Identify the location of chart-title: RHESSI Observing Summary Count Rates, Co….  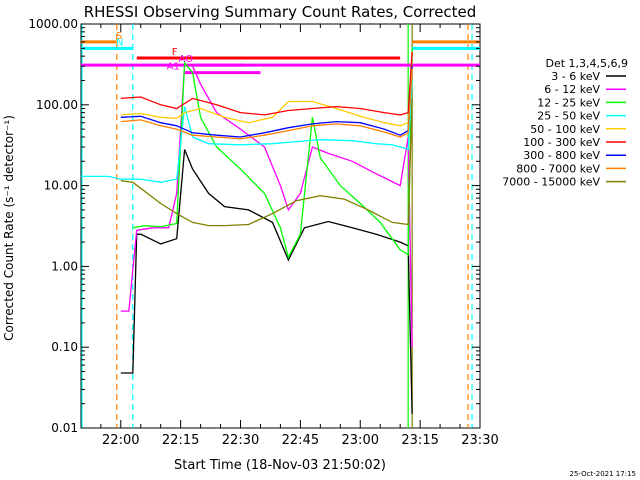
(280, 12).